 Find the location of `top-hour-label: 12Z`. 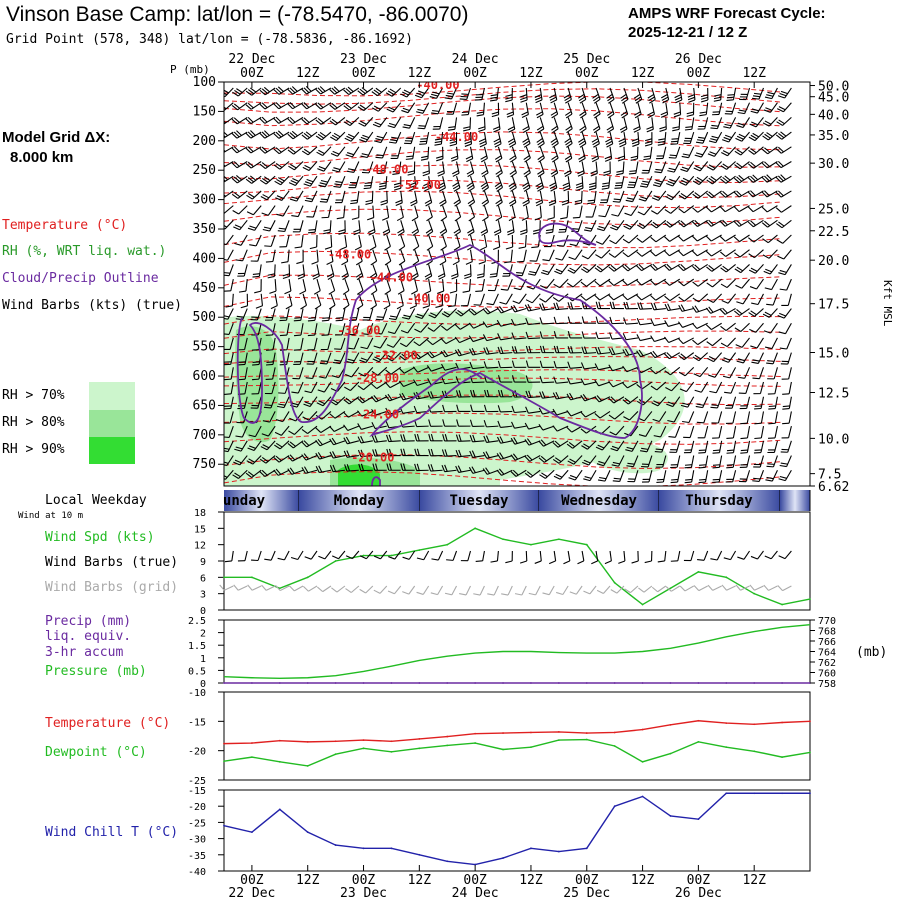

top-hour-label: 12Z is located at coordinates (531, 73).